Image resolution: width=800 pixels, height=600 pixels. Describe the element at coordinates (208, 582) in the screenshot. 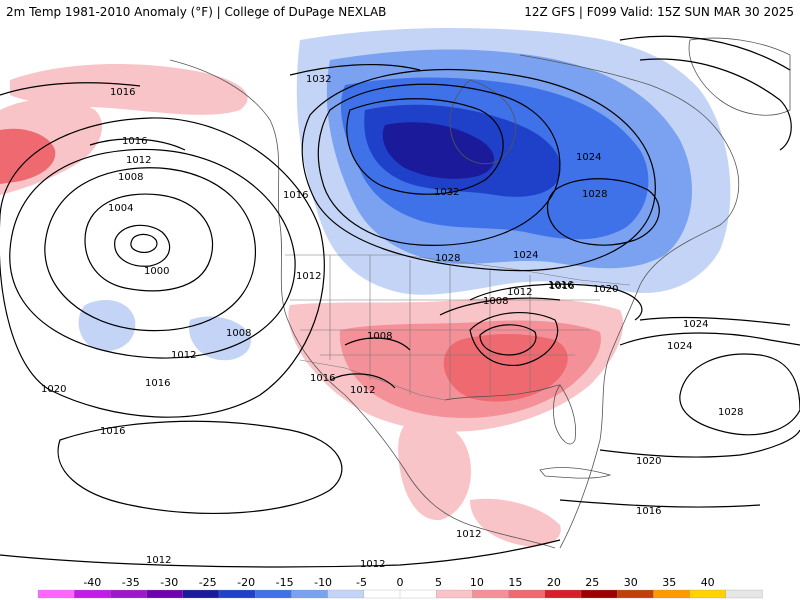

I see `colorbar-tick-label: -25` at that location.